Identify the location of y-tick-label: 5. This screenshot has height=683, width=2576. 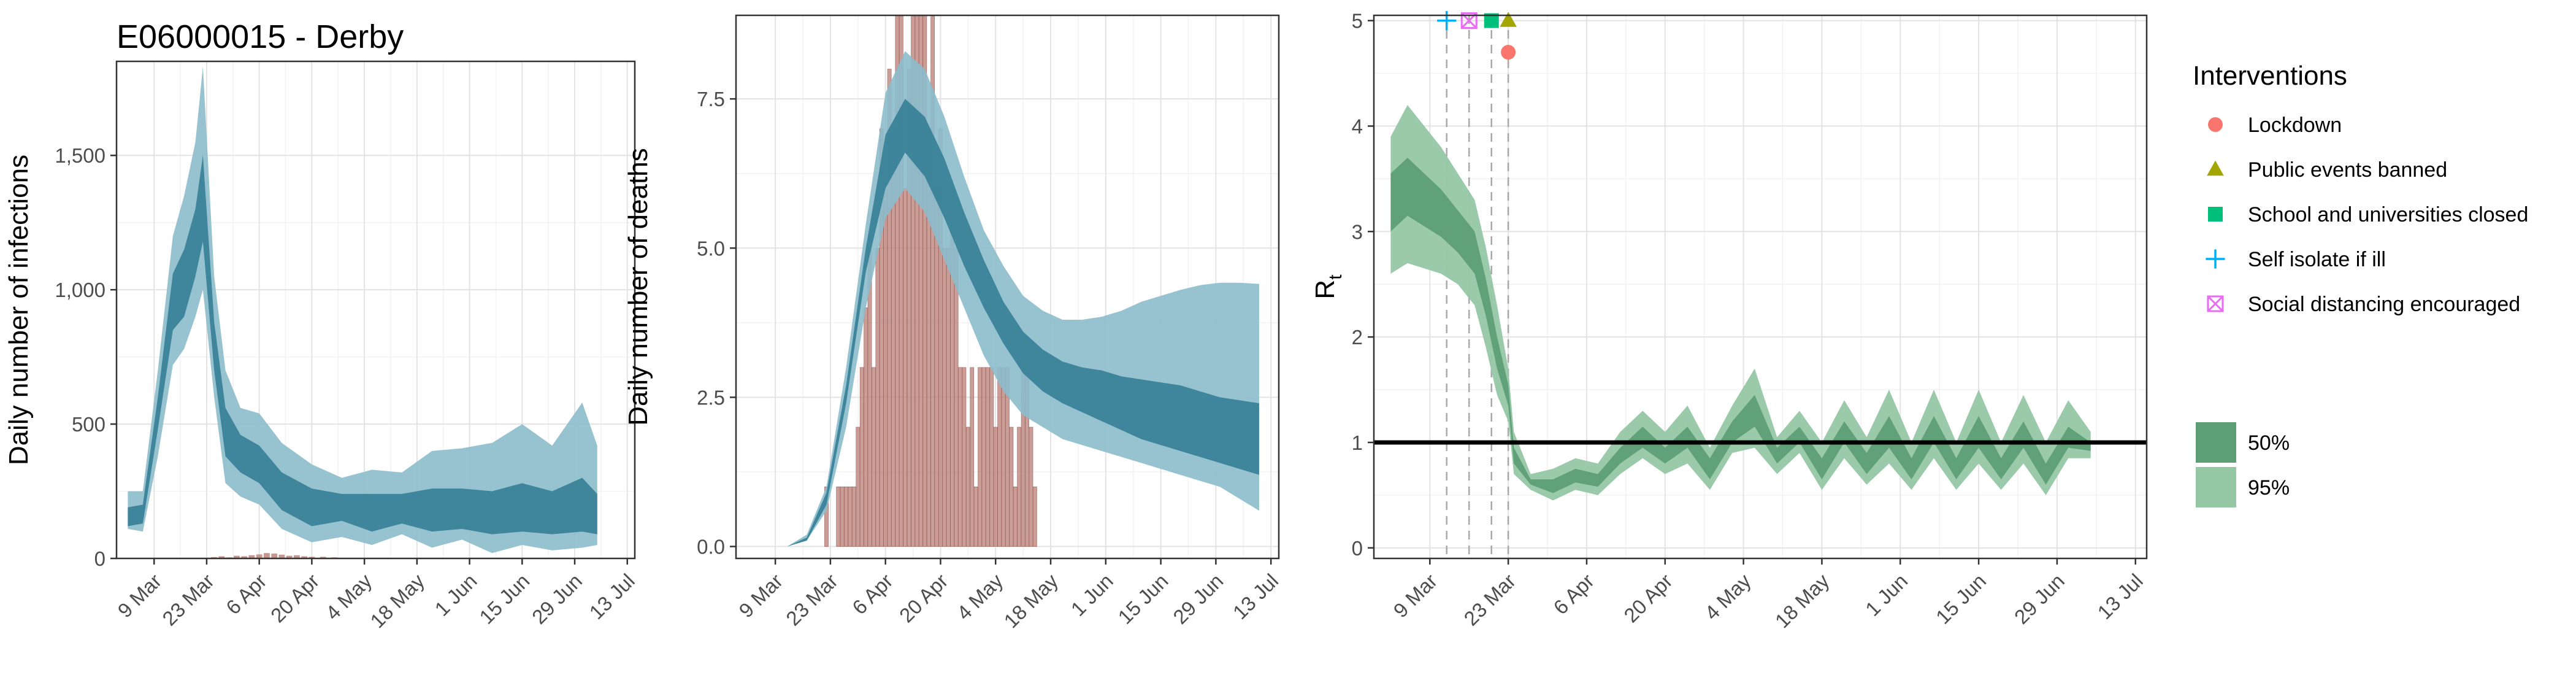
(1357, 21).